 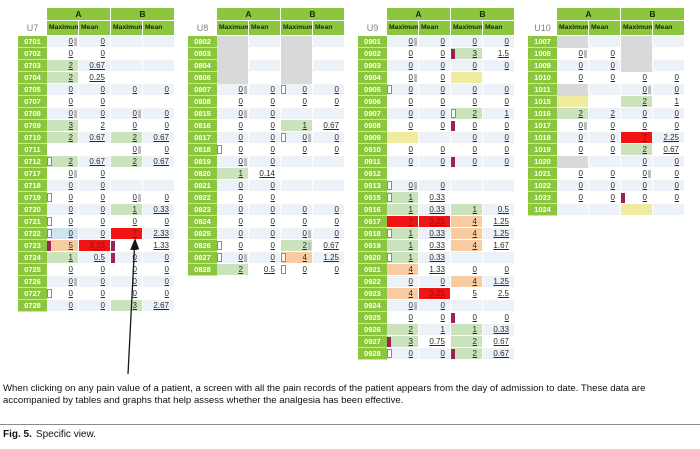 I want to click on pain-value-cell: 5, so click(x=63, y=246).